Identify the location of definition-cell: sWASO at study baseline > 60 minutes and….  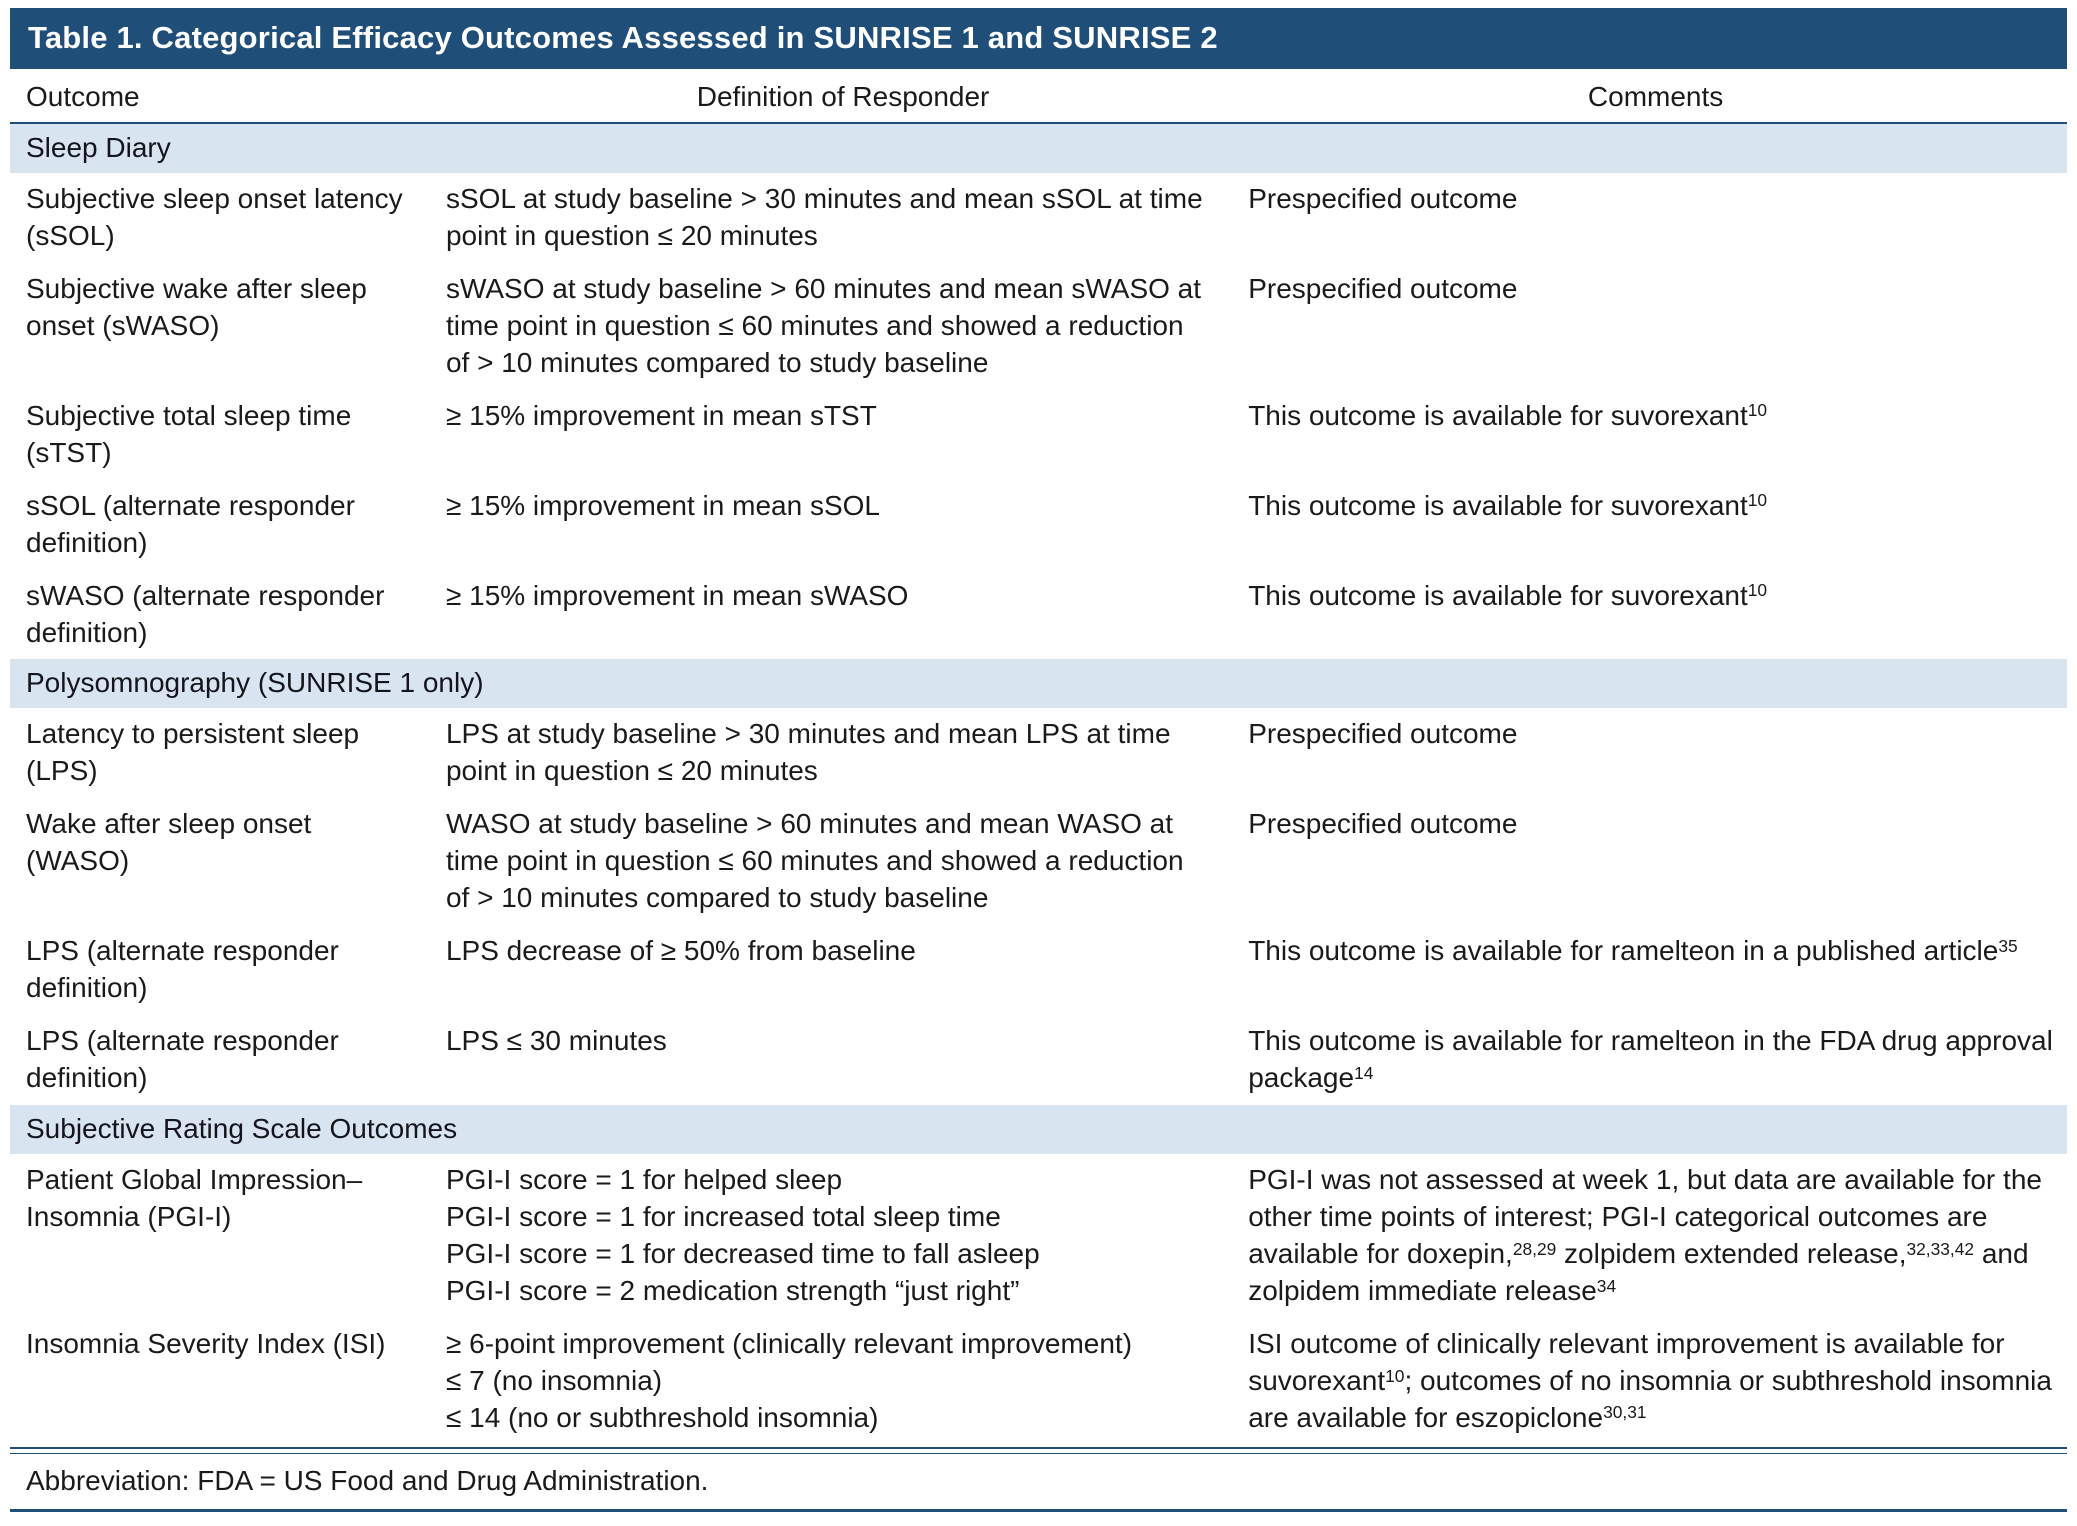
(843, 326).